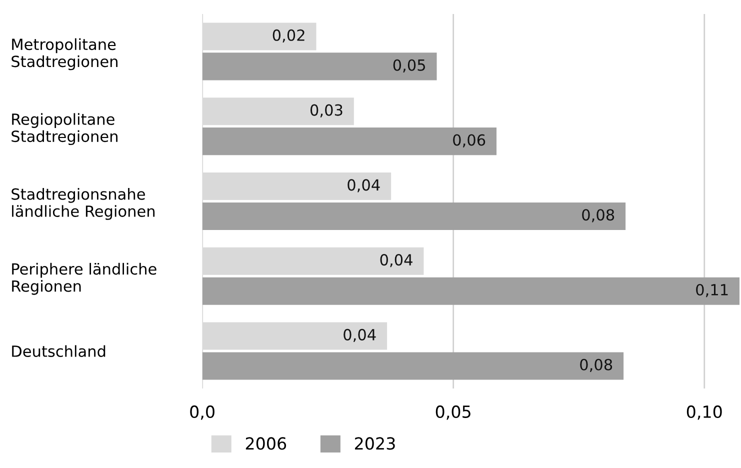 The width and height of the screenshot is (741, 468). Describe the element at coordinates (202, 412) in the screenshot. I see `x-tick-label: 0,0` at that location.